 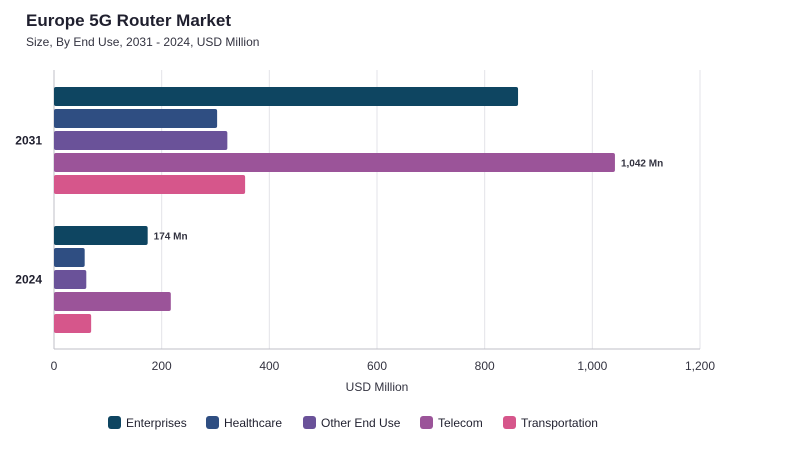 I want to click on x-tick-label: 1,000, so click(x=592, y=366).